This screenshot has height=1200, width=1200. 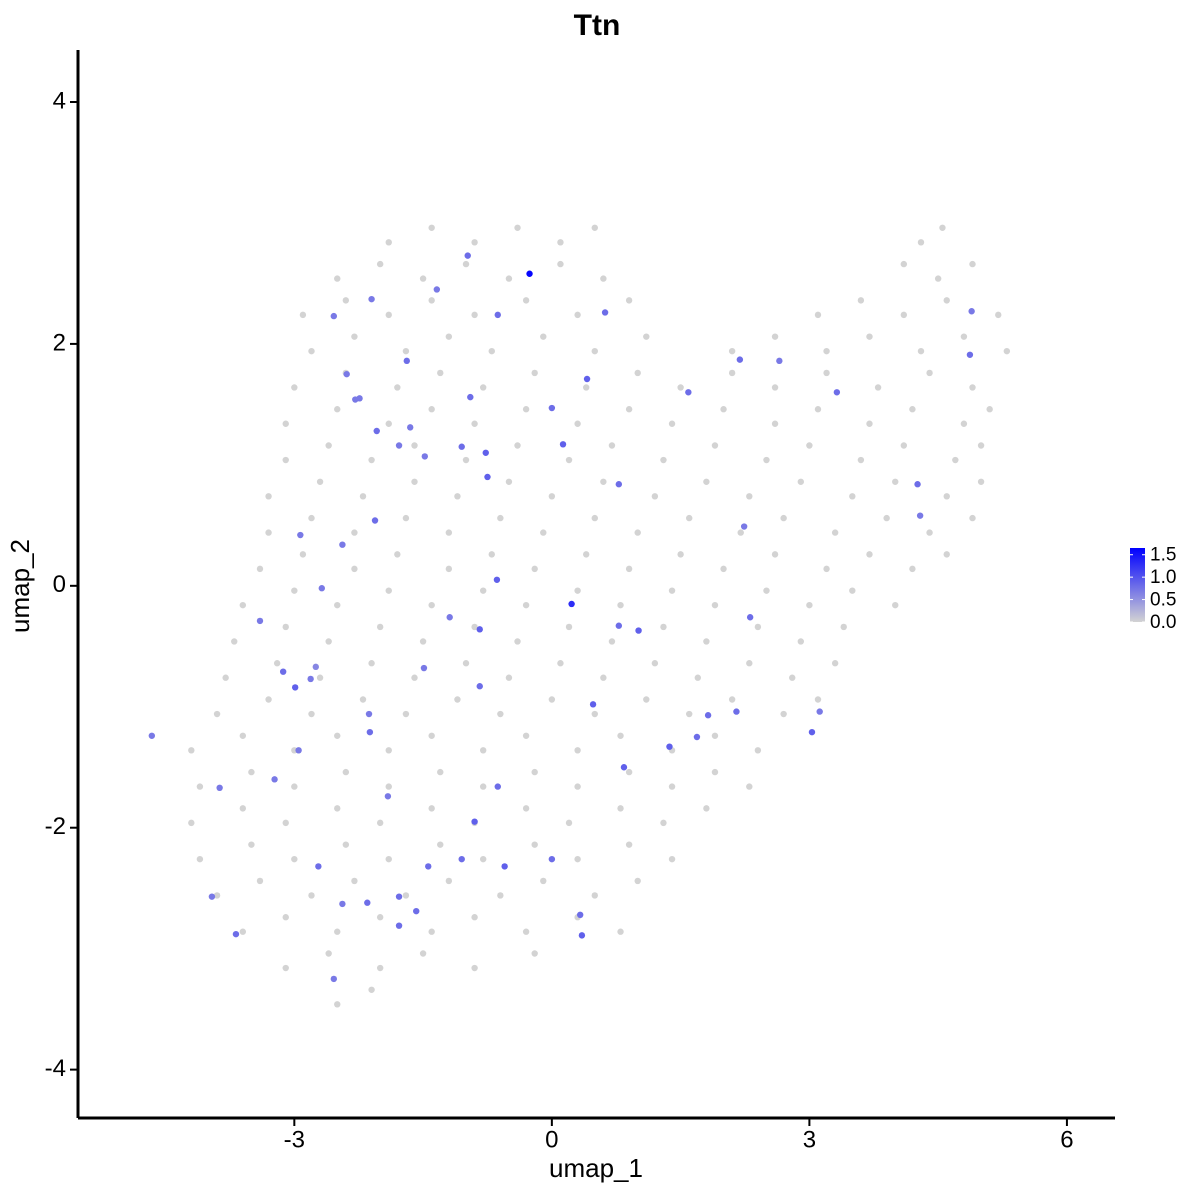 What do you see at coordinates (55, 1068) in the screenshot?
I see `y-tick-label: -4` at bounding box center [55, 1068].